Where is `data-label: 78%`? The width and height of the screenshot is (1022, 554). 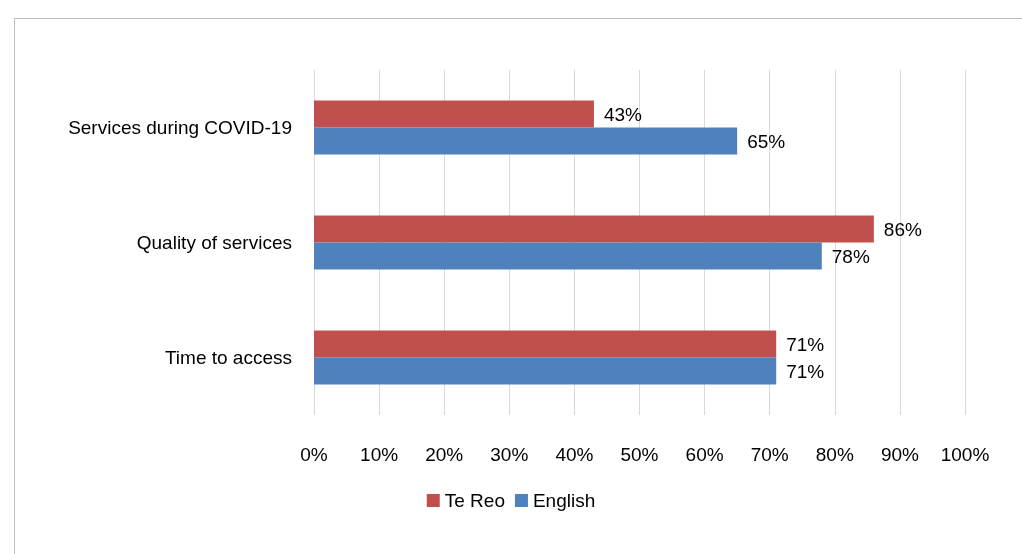
data-label: 78% is located at coordinates (850, 256).